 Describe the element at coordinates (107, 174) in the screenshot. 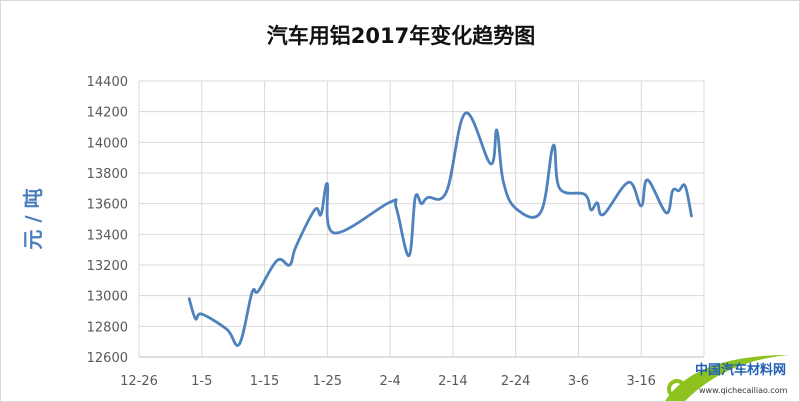

I see `y-tick-label: 13800` at that location.